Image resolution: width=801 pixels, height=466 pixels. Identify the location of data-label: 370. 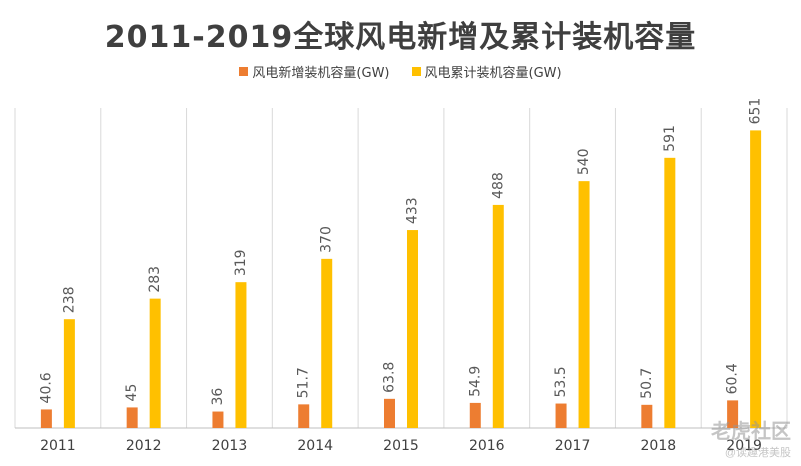
(327, 239).